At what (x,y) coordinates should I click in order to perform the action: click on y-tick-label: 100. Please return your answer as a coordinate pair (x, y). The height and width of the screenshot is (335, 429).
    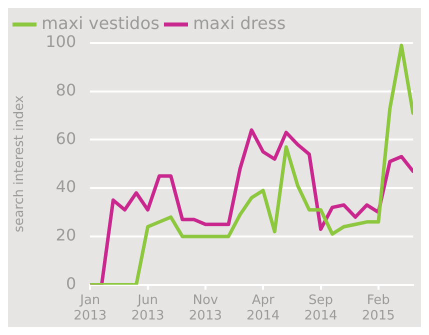
    Looking at the image, I should click on (61, 42).